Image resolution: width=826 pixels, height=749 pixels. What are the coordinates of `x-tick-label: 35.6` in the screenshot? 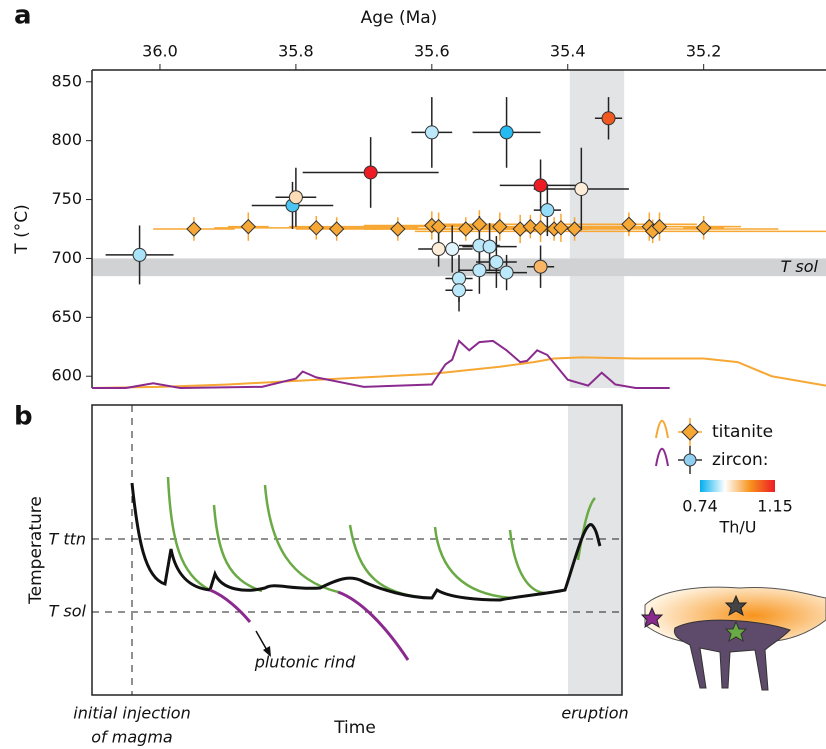 It's located at (432, 51).